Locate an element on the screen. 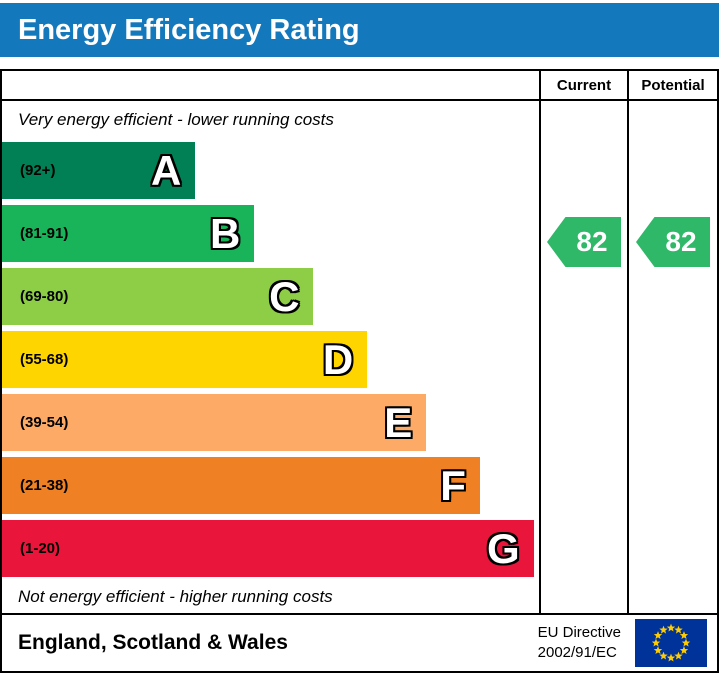  band-letter: F is located at coordinates (453, 485).